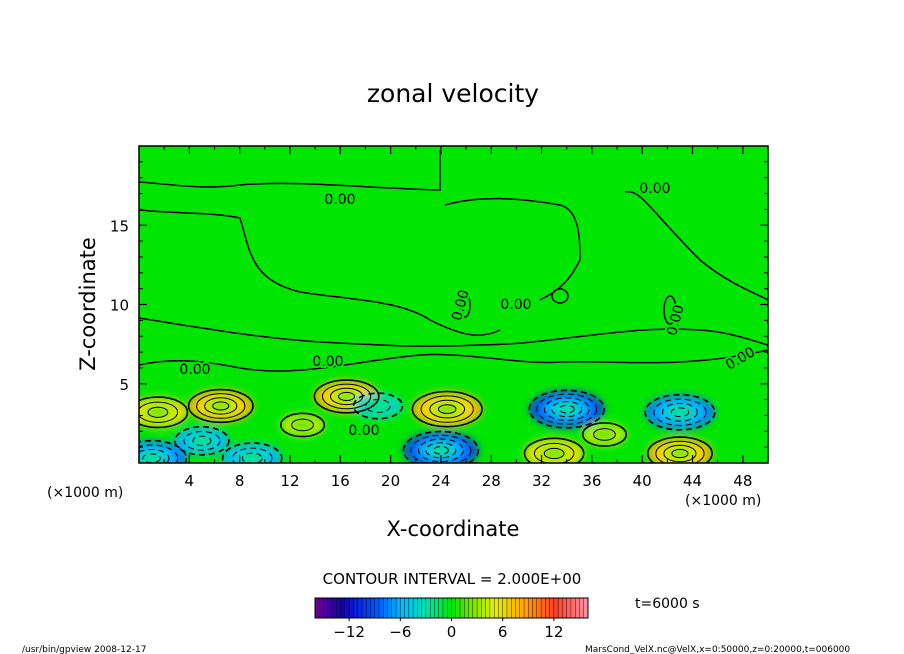  I want to click on x-tick-label: 36, so click(591, 481).